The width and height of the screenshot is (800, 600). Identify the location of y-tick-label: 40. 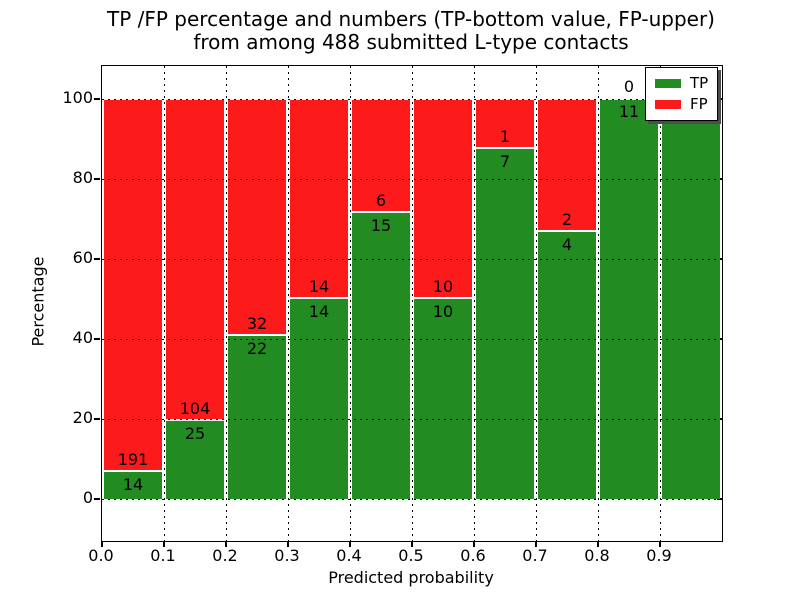
(82, 337).